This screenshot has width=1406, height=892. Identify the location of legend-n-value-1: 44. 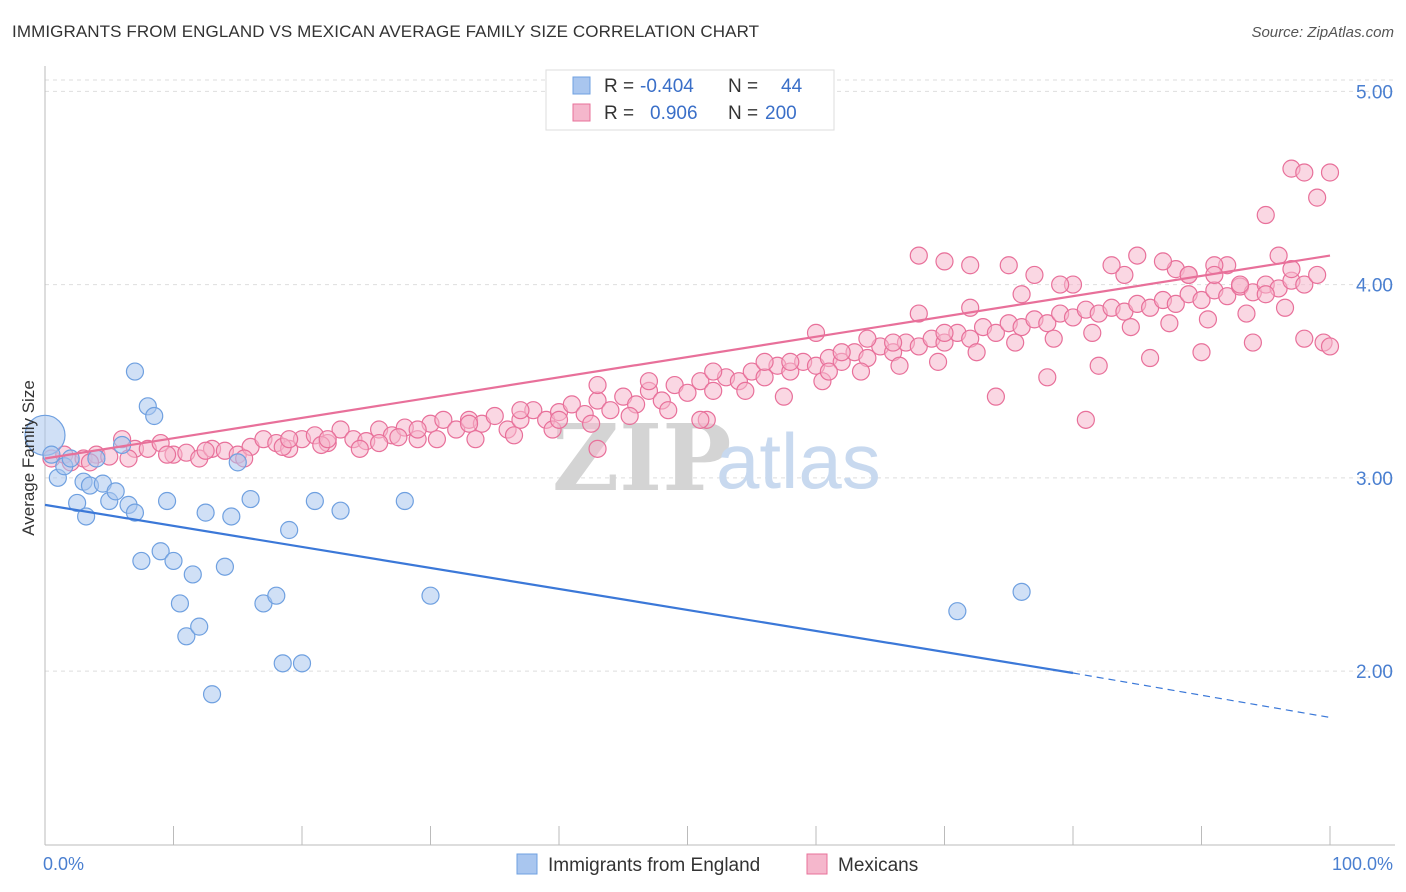
(792, 86).